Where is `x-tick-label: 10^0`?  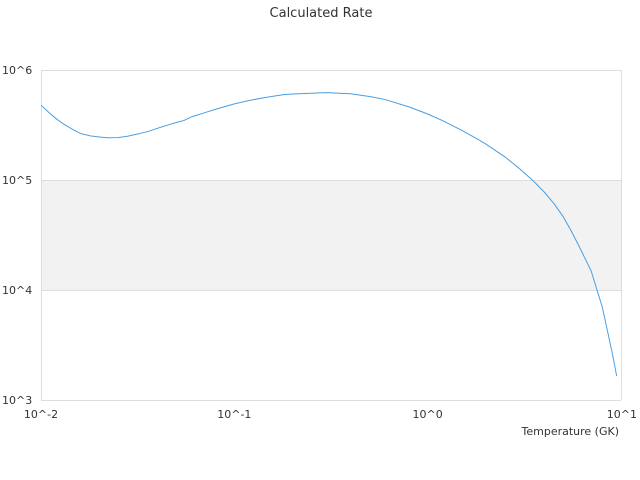 x-tick-label: 10^0 is located at coordinates (428, 414).